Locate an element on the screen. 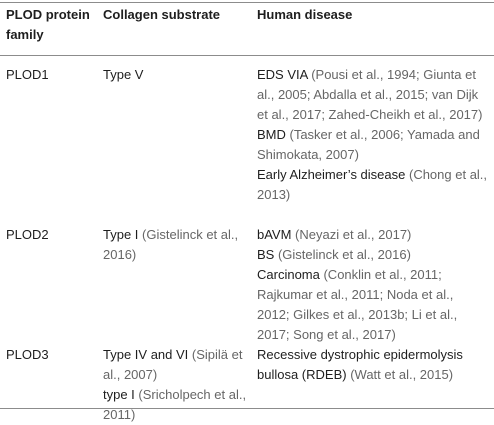 The width and height of the screenshot is (494, 425). disease-entry: BS (Gistelinck et al., 2016) is located at coordinates (373, 255).